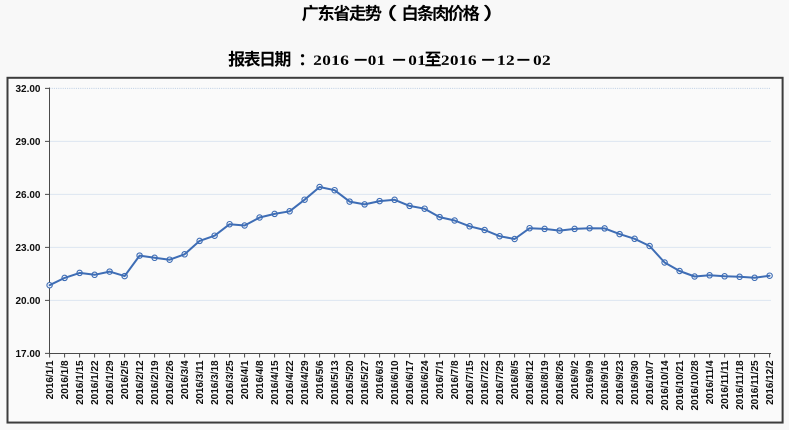 The width and height of the screenshot is (789, 430). I want to click on svg-text: 2016/5/6, so click(320, 379).